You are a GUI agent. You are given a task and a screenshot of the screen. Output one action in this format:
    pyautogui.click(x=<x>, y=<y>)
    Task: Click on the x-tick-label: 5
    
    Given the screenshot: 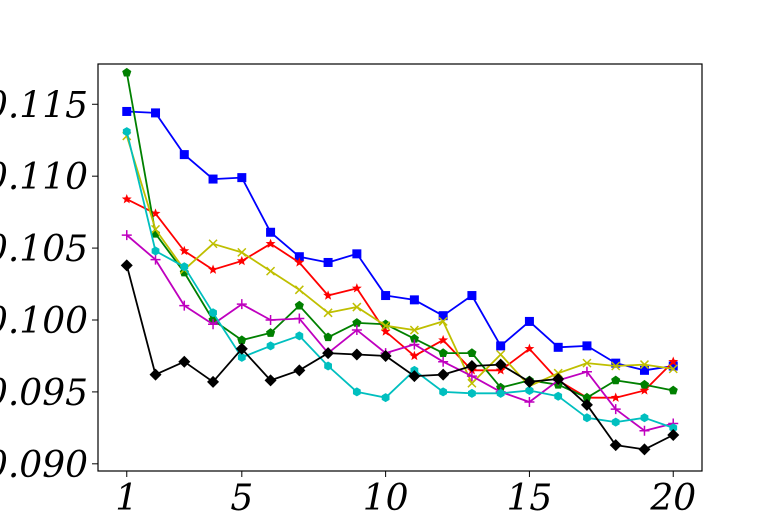 What is the action you would take?
    pyautogui.click(x=241, y=498)
    